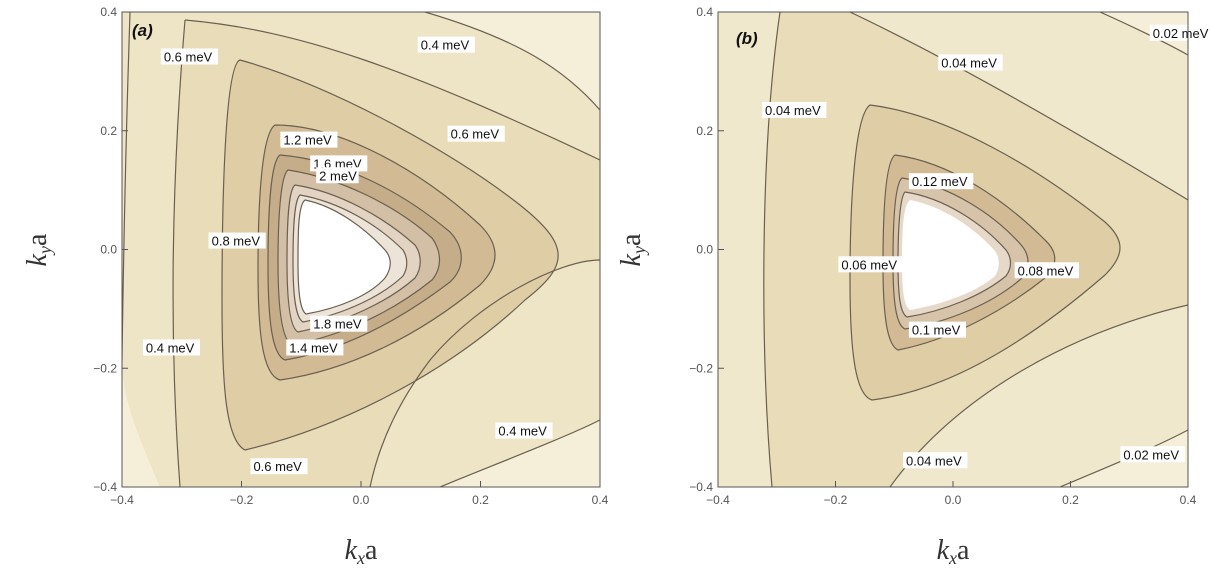 Image resolution: width=1210 pixels, height=571 pixels. I want to click on panel-b-ylabel: kya, so click(632, 249).